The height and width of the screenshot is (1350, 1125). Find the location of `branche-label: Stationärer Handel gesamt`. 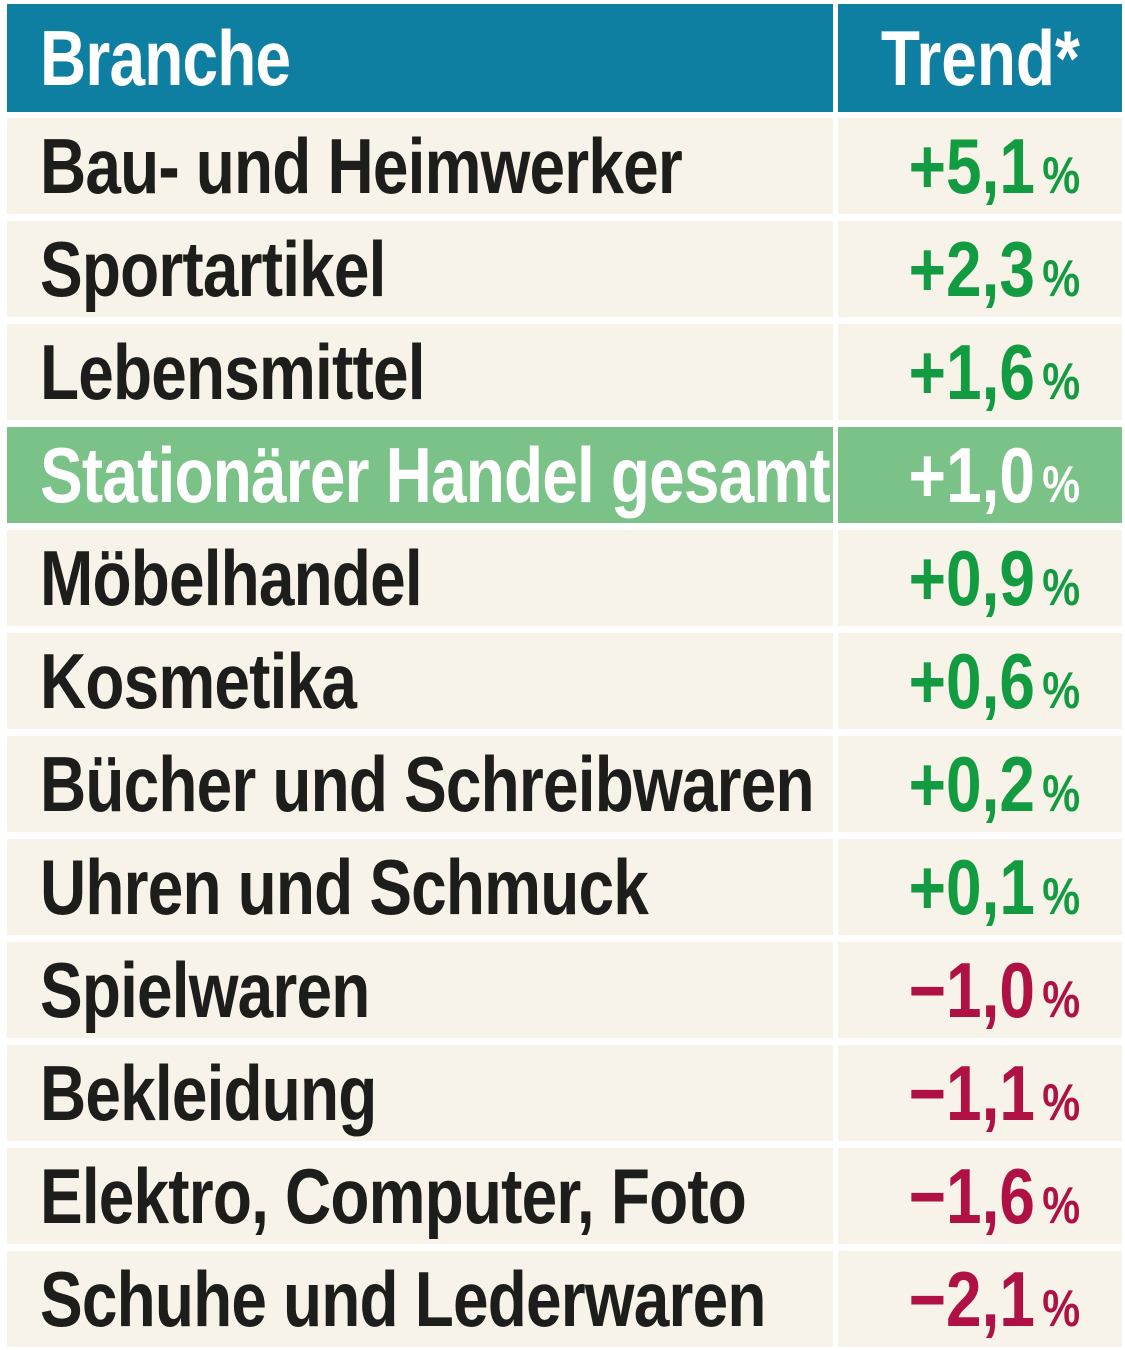

branche-label: Stationärer Handel gesamt is located at coordinates (435, 475).